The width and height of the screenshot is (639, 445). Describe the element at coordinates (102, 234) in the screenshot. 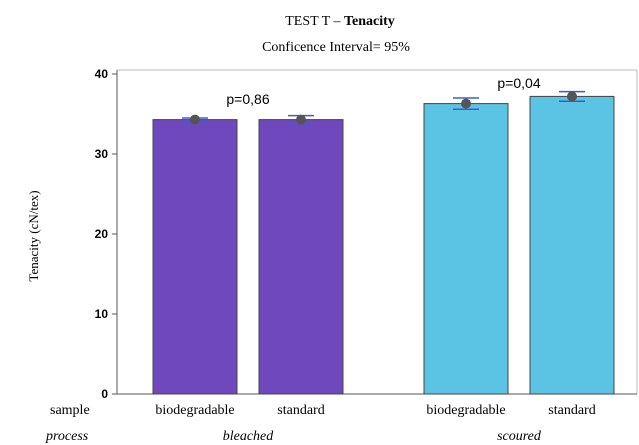

I see `y-tick-label: 20` at that location.